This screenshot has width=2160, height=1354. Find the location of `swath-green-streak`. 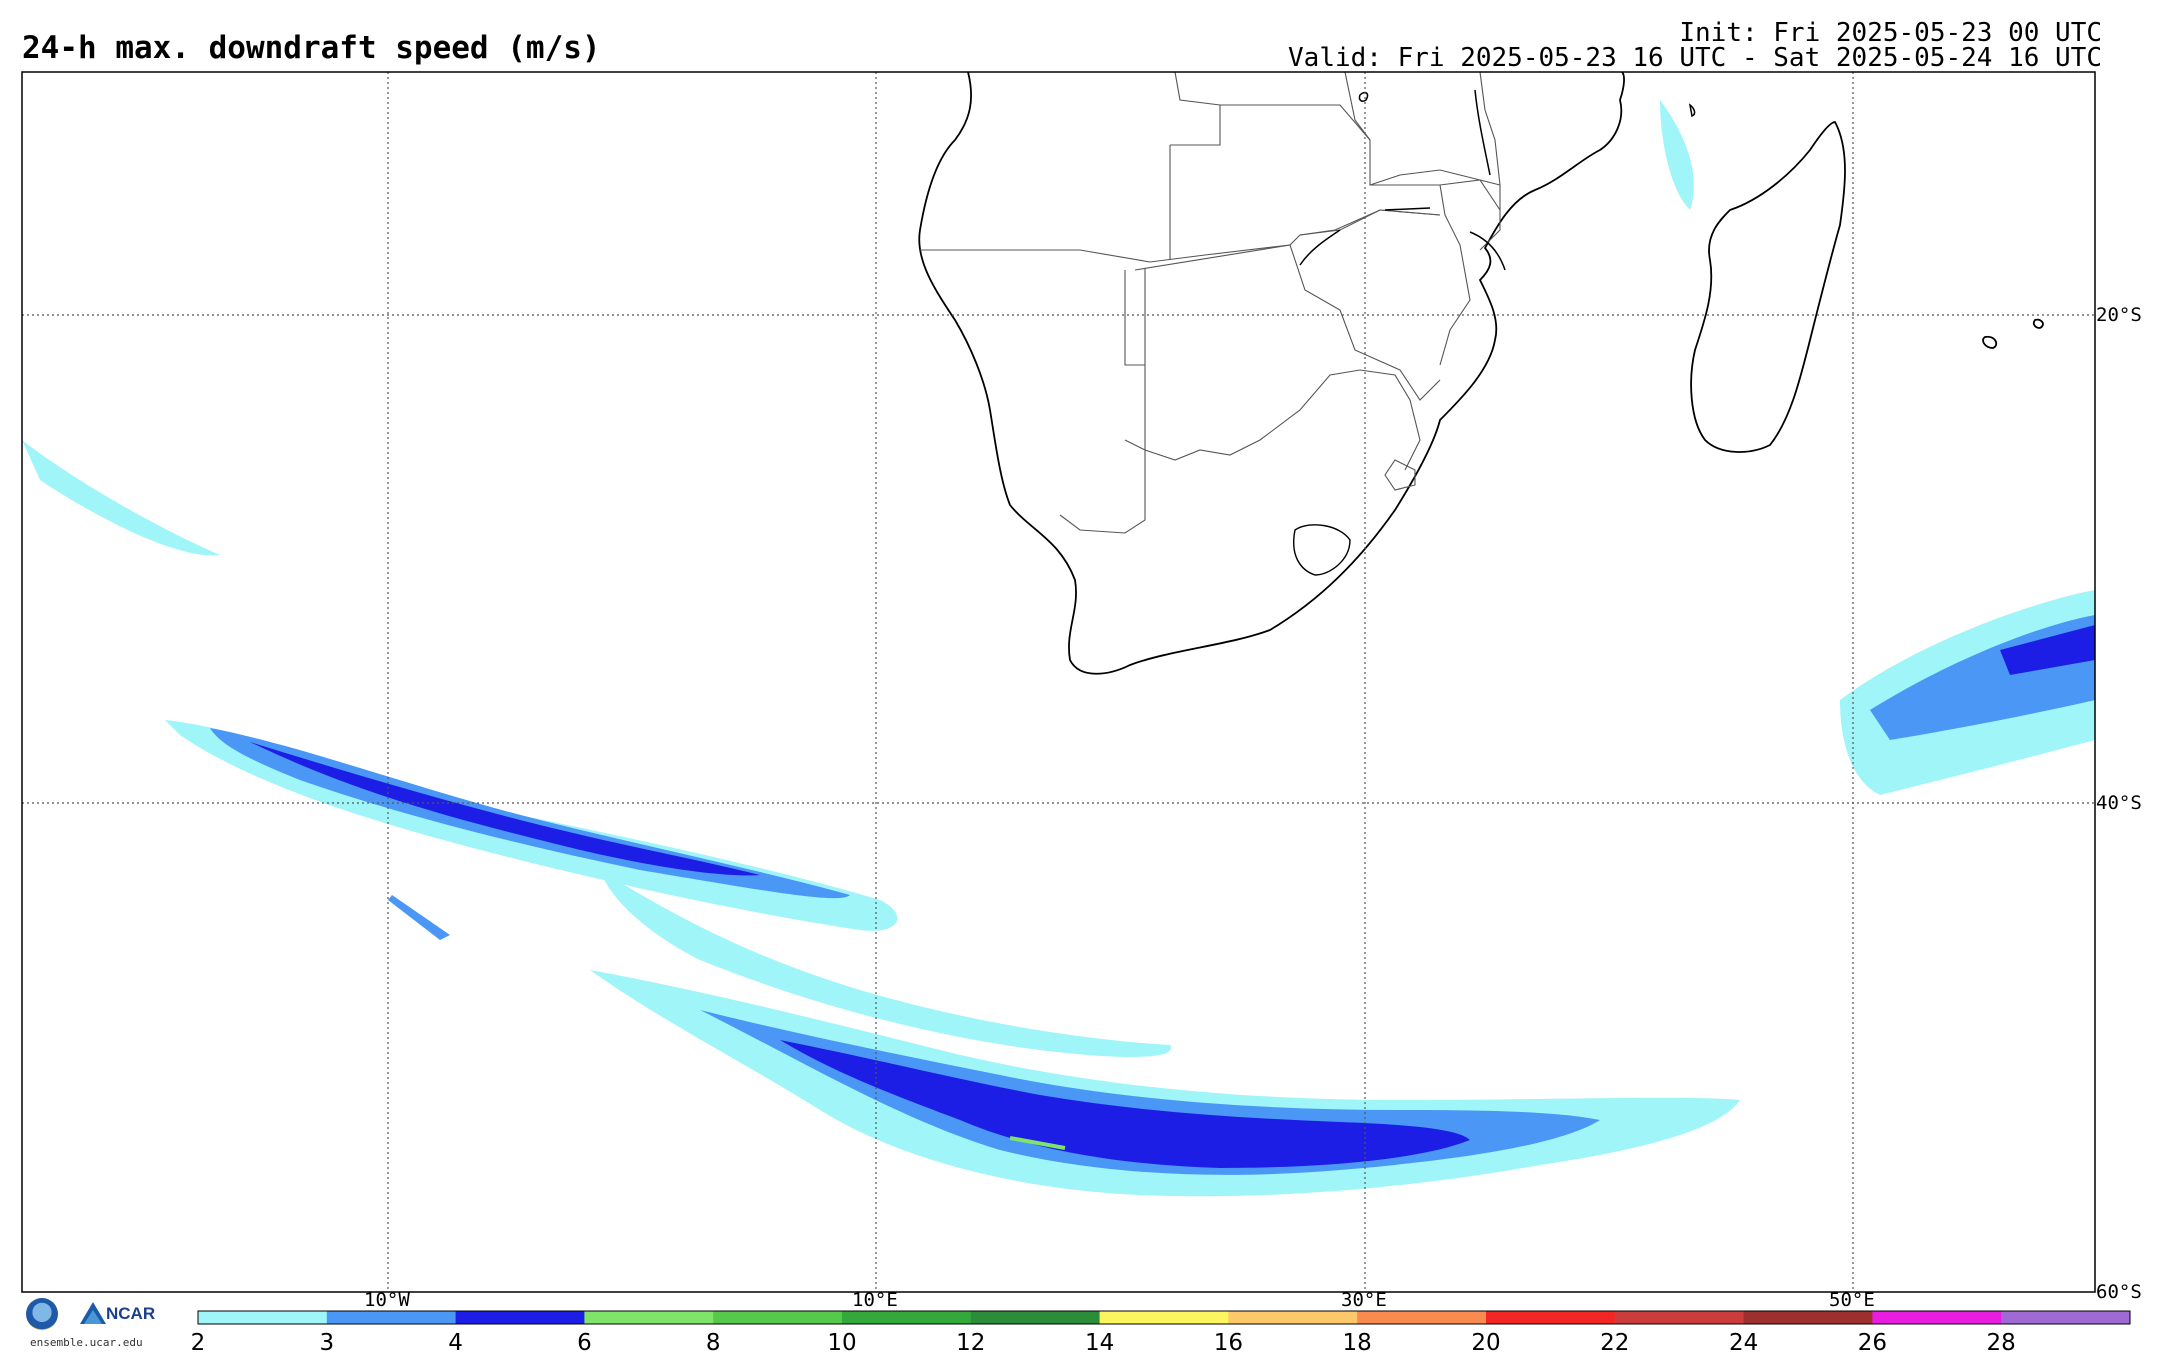

swath-green-streak is located at coordinates (1037, 1143).